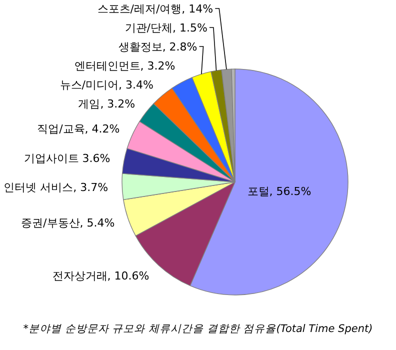 This screenshot has width=396, height=350. I want to click on slice-label: 직업/교육, 4.2%, so click(78, 129).